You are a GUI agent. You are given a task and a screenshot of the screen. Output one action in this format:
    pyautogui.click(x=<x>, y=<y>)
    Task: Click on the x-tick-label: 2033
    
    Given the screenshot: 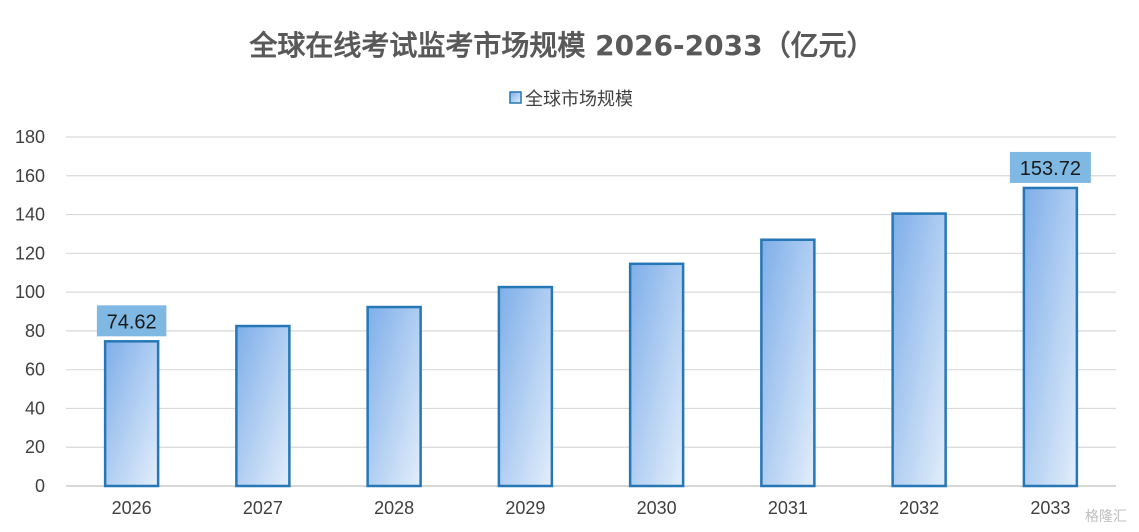 What is the action you would take?
    pyautogui.click(x=1050, y=508)
    